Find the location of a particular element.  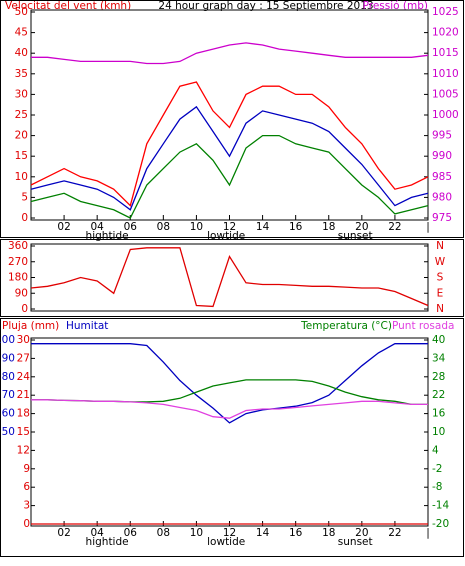

y-tick-label: 25 is located at coordinates (21, 115).